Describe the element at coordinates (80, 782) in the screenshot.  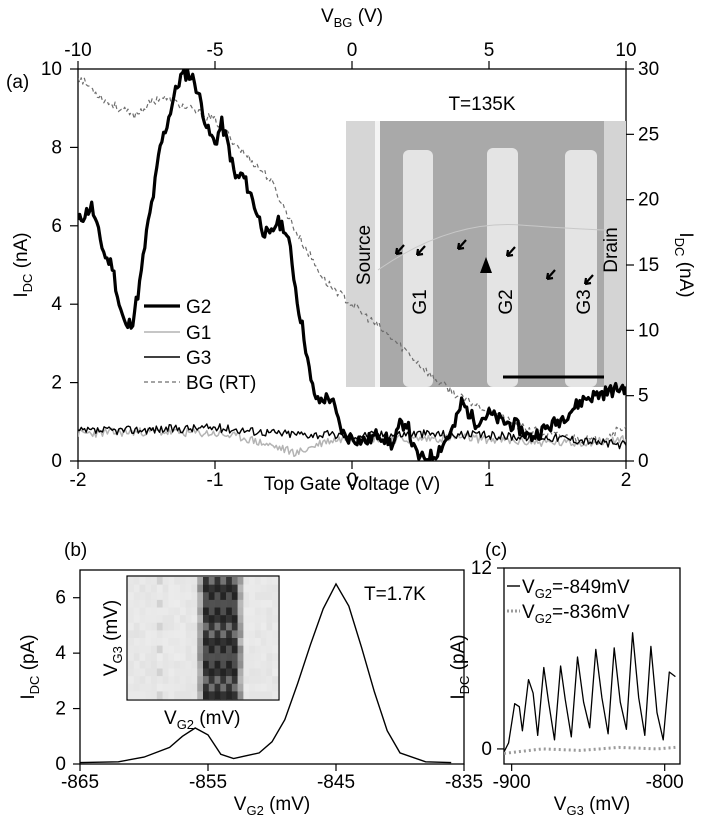
I see `x-tick-label: -865` at that location.